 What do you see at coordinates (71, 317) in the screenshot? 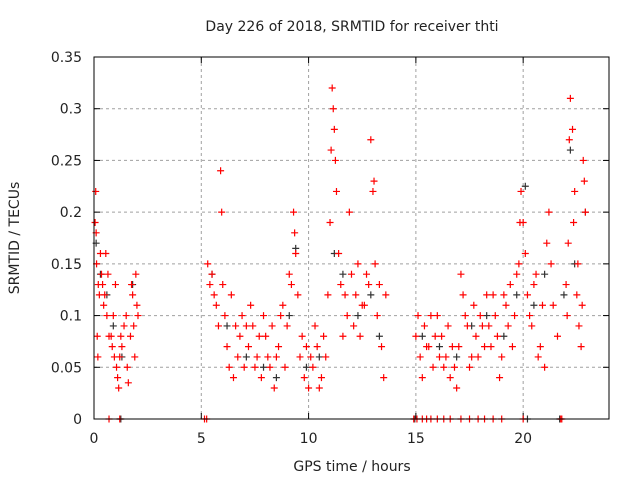
I see `y-tick-label: 0.1` at bounding box center [71, 317].